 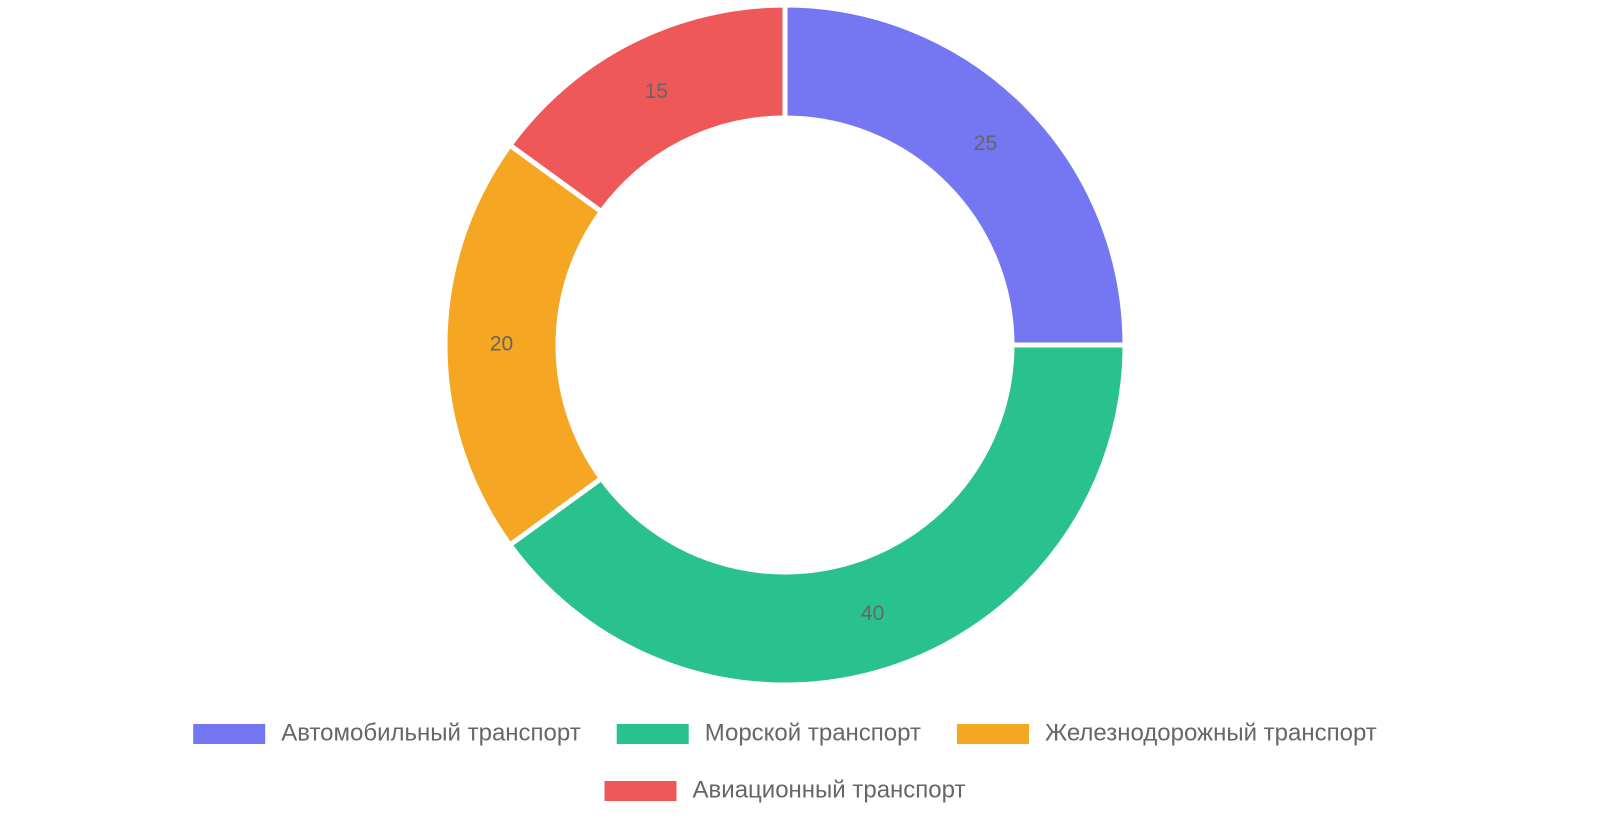 I want to click on data-label: 20, so click(x=501, y=344).